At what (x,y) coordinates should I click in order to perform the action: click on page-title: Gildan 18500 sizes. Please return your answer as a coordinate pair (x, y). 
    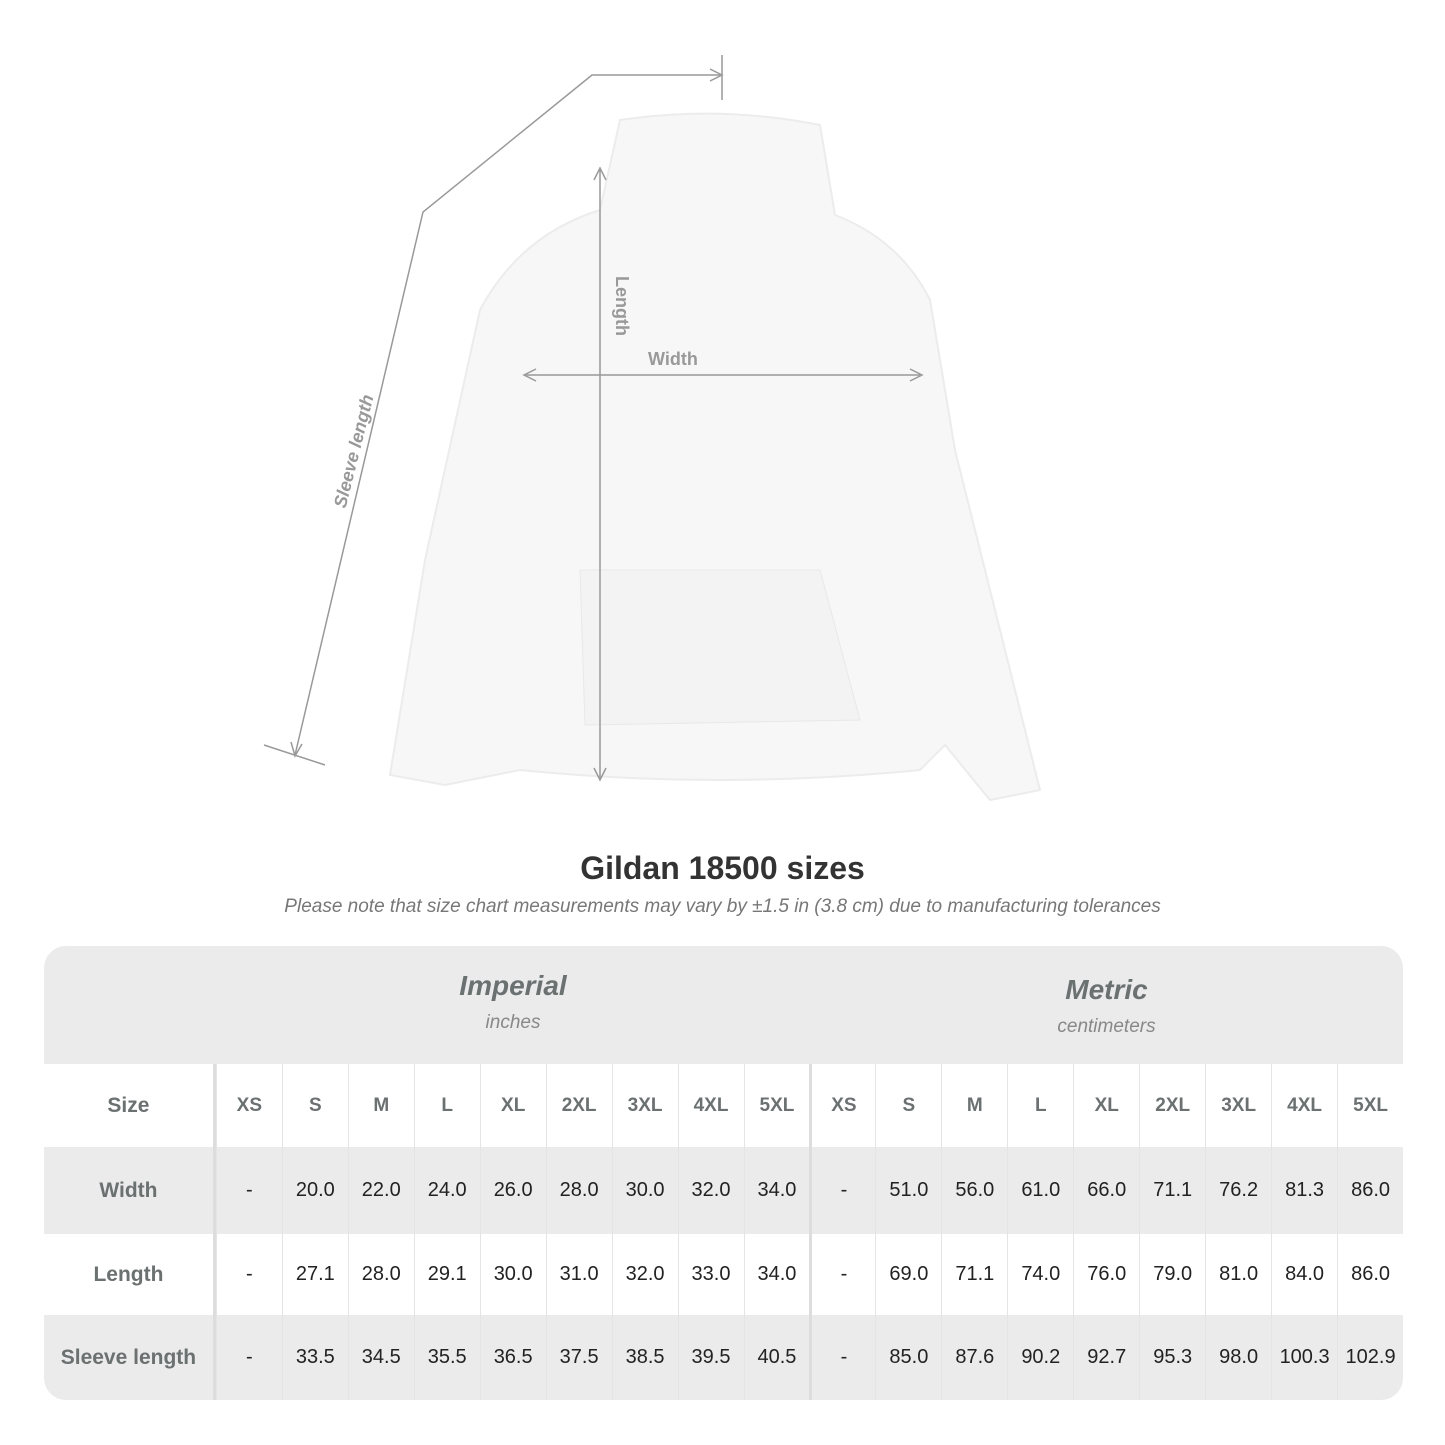
    Looking at the image, I should click on (722, 868).